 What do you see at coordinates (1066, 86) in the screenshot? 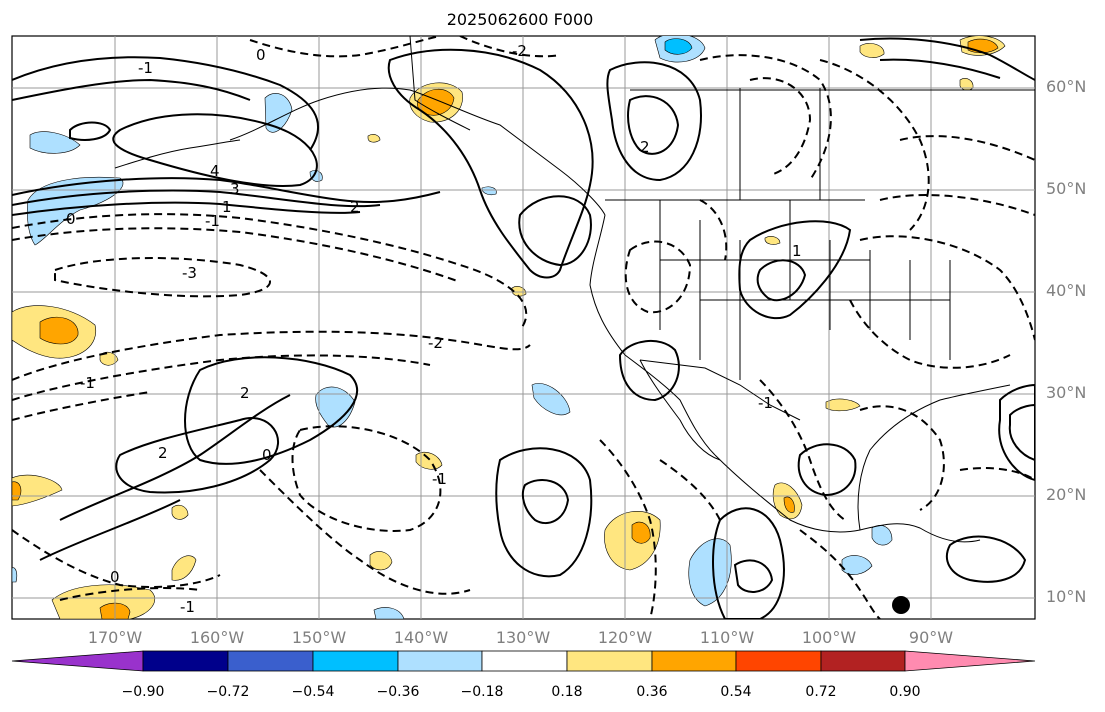
I see `lat-label: 60°N` at bounding box center [1066, 86].